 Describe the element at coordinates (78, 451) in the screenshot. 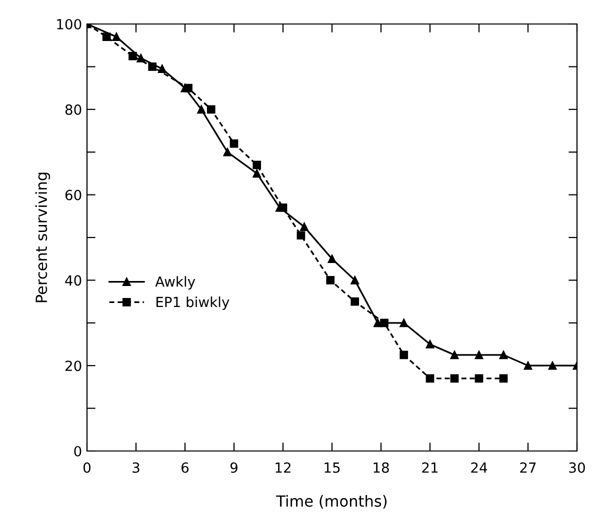

I see `y-tick-label: 0` at that location.